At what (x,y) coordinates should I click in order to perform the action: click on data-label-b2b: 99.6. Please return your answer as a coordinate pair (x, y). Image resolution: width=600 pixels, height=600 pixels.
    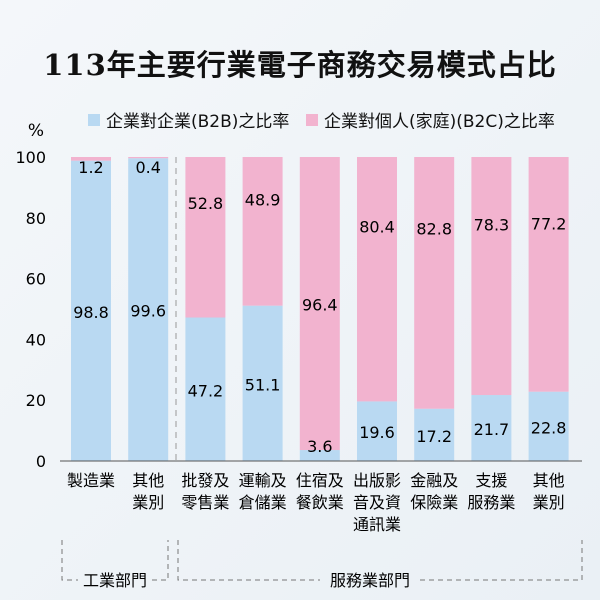
    Looking at the image, I should click on (148, 311).